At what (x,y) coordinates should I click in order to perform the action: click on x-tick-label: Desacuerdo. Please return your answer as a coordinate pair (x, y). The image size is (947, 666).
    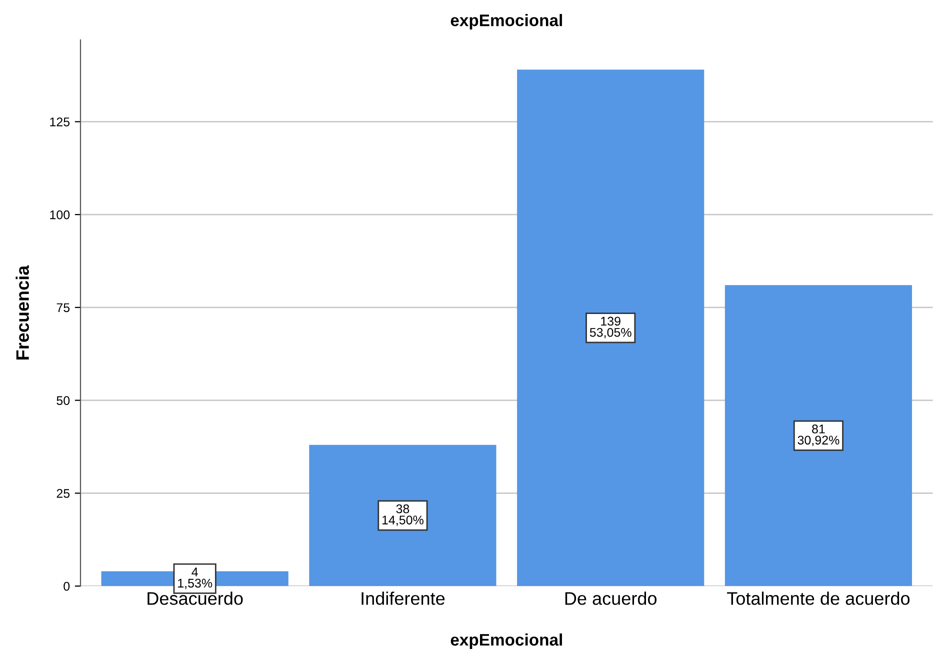
    Looking at the image, I should click on (195, 598).